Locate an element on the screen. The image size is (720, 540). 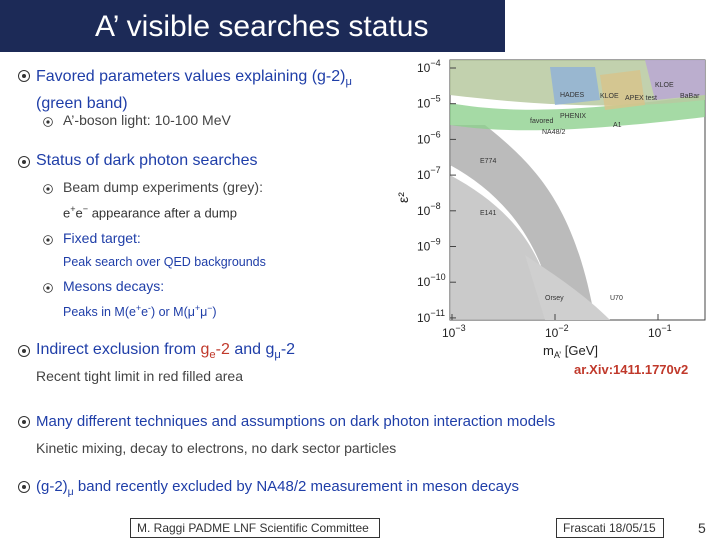
region-label: U70 is located at coordinates (616, 298).